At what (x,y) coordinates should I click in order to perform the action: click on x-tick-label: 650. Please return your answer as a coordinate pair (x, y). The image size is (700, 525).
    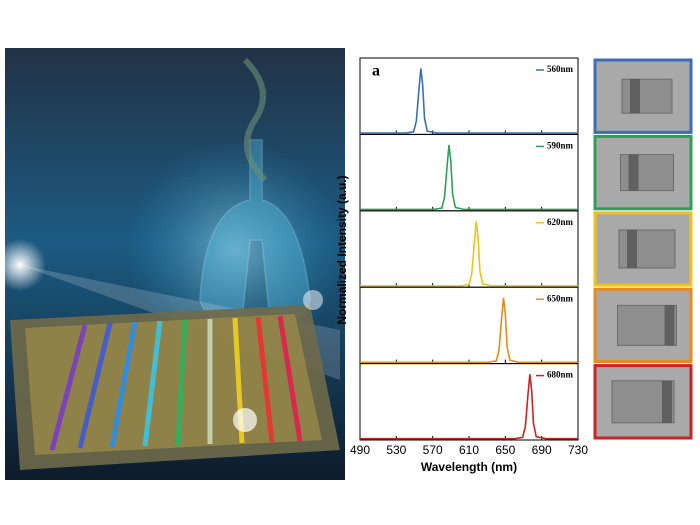
    Looking at the image, I should click on (505, 450).